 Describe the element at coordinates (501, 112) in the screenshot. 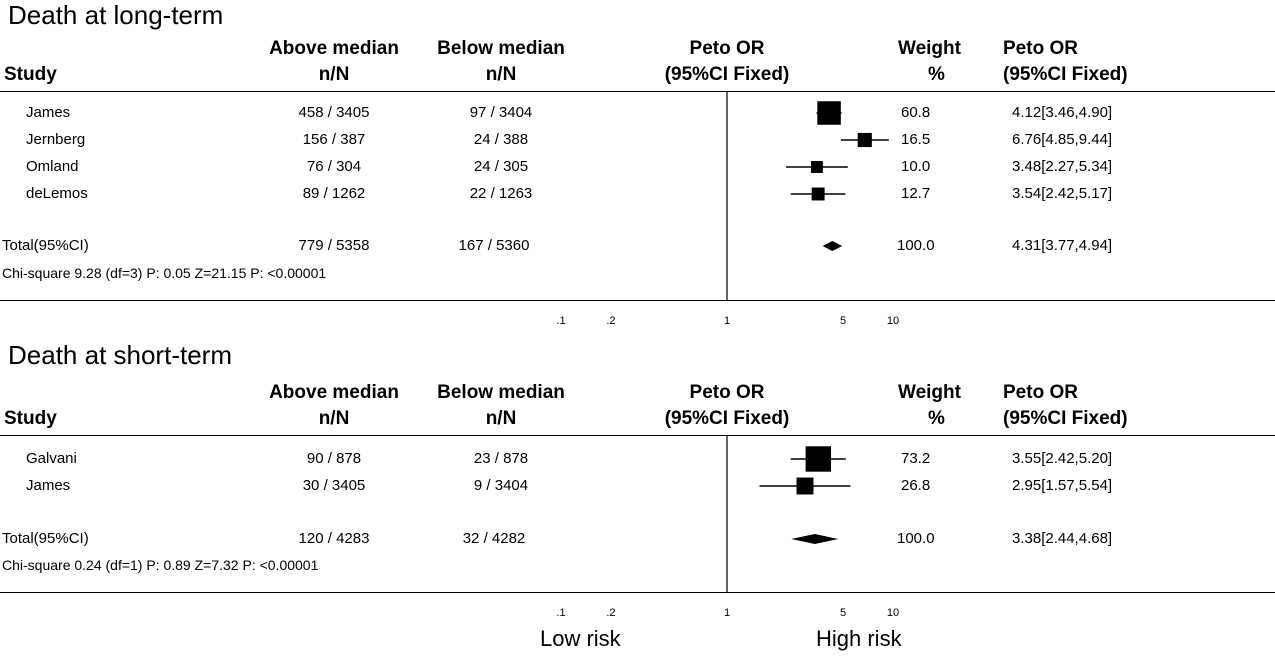

I see `study-below: 97 / 3404` at that location.